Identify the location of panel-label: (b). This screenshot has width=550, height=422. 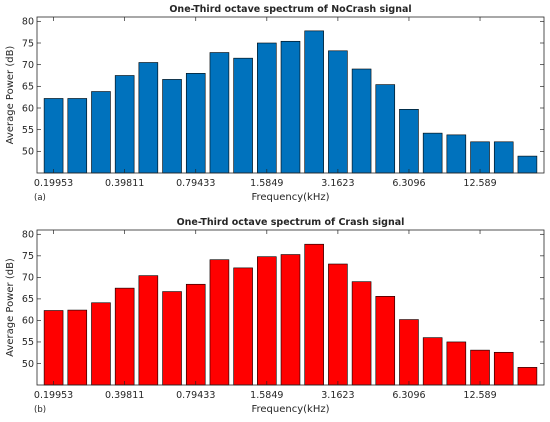
(40, 410).